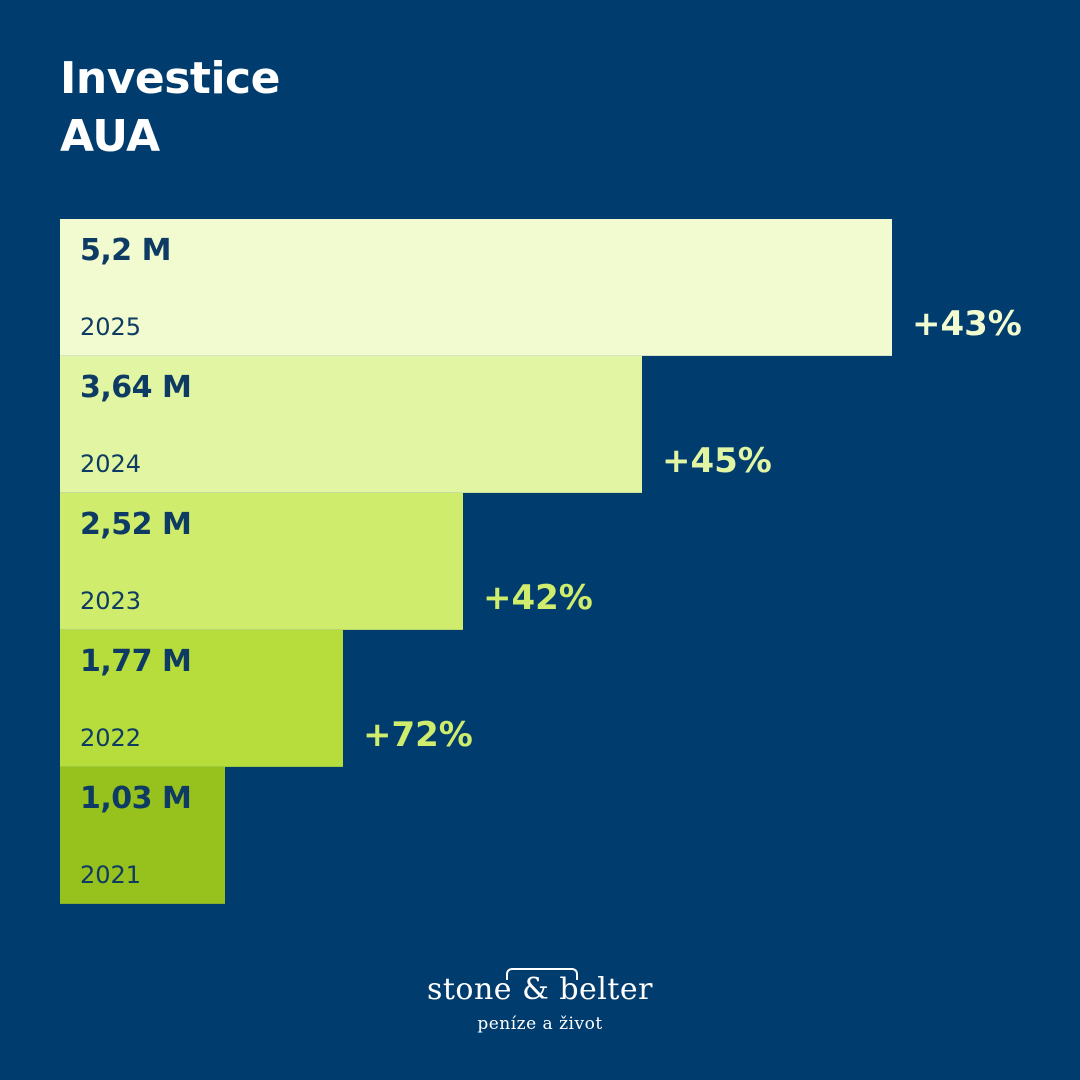 Image resolution: width=1080 pixels, height=1080 pixels. Describe the element at coordinates (125, 250) in the screenshot. I see `bar-value-label: 5,2 M` at that location.